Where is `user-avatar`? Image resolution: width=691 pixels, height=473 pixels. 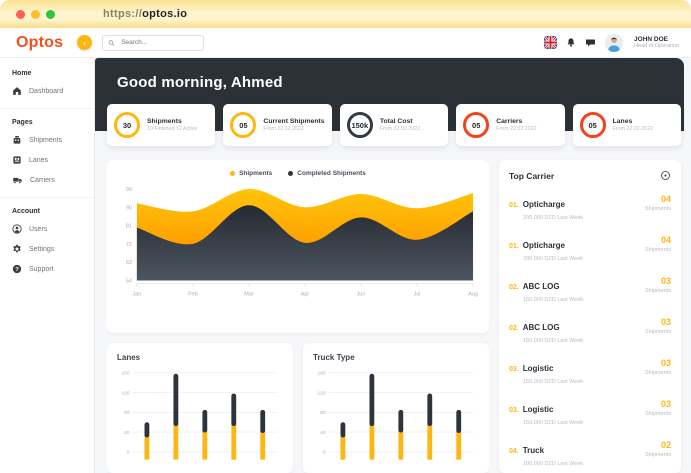
user-avatar is located at coordinates (614, 42).